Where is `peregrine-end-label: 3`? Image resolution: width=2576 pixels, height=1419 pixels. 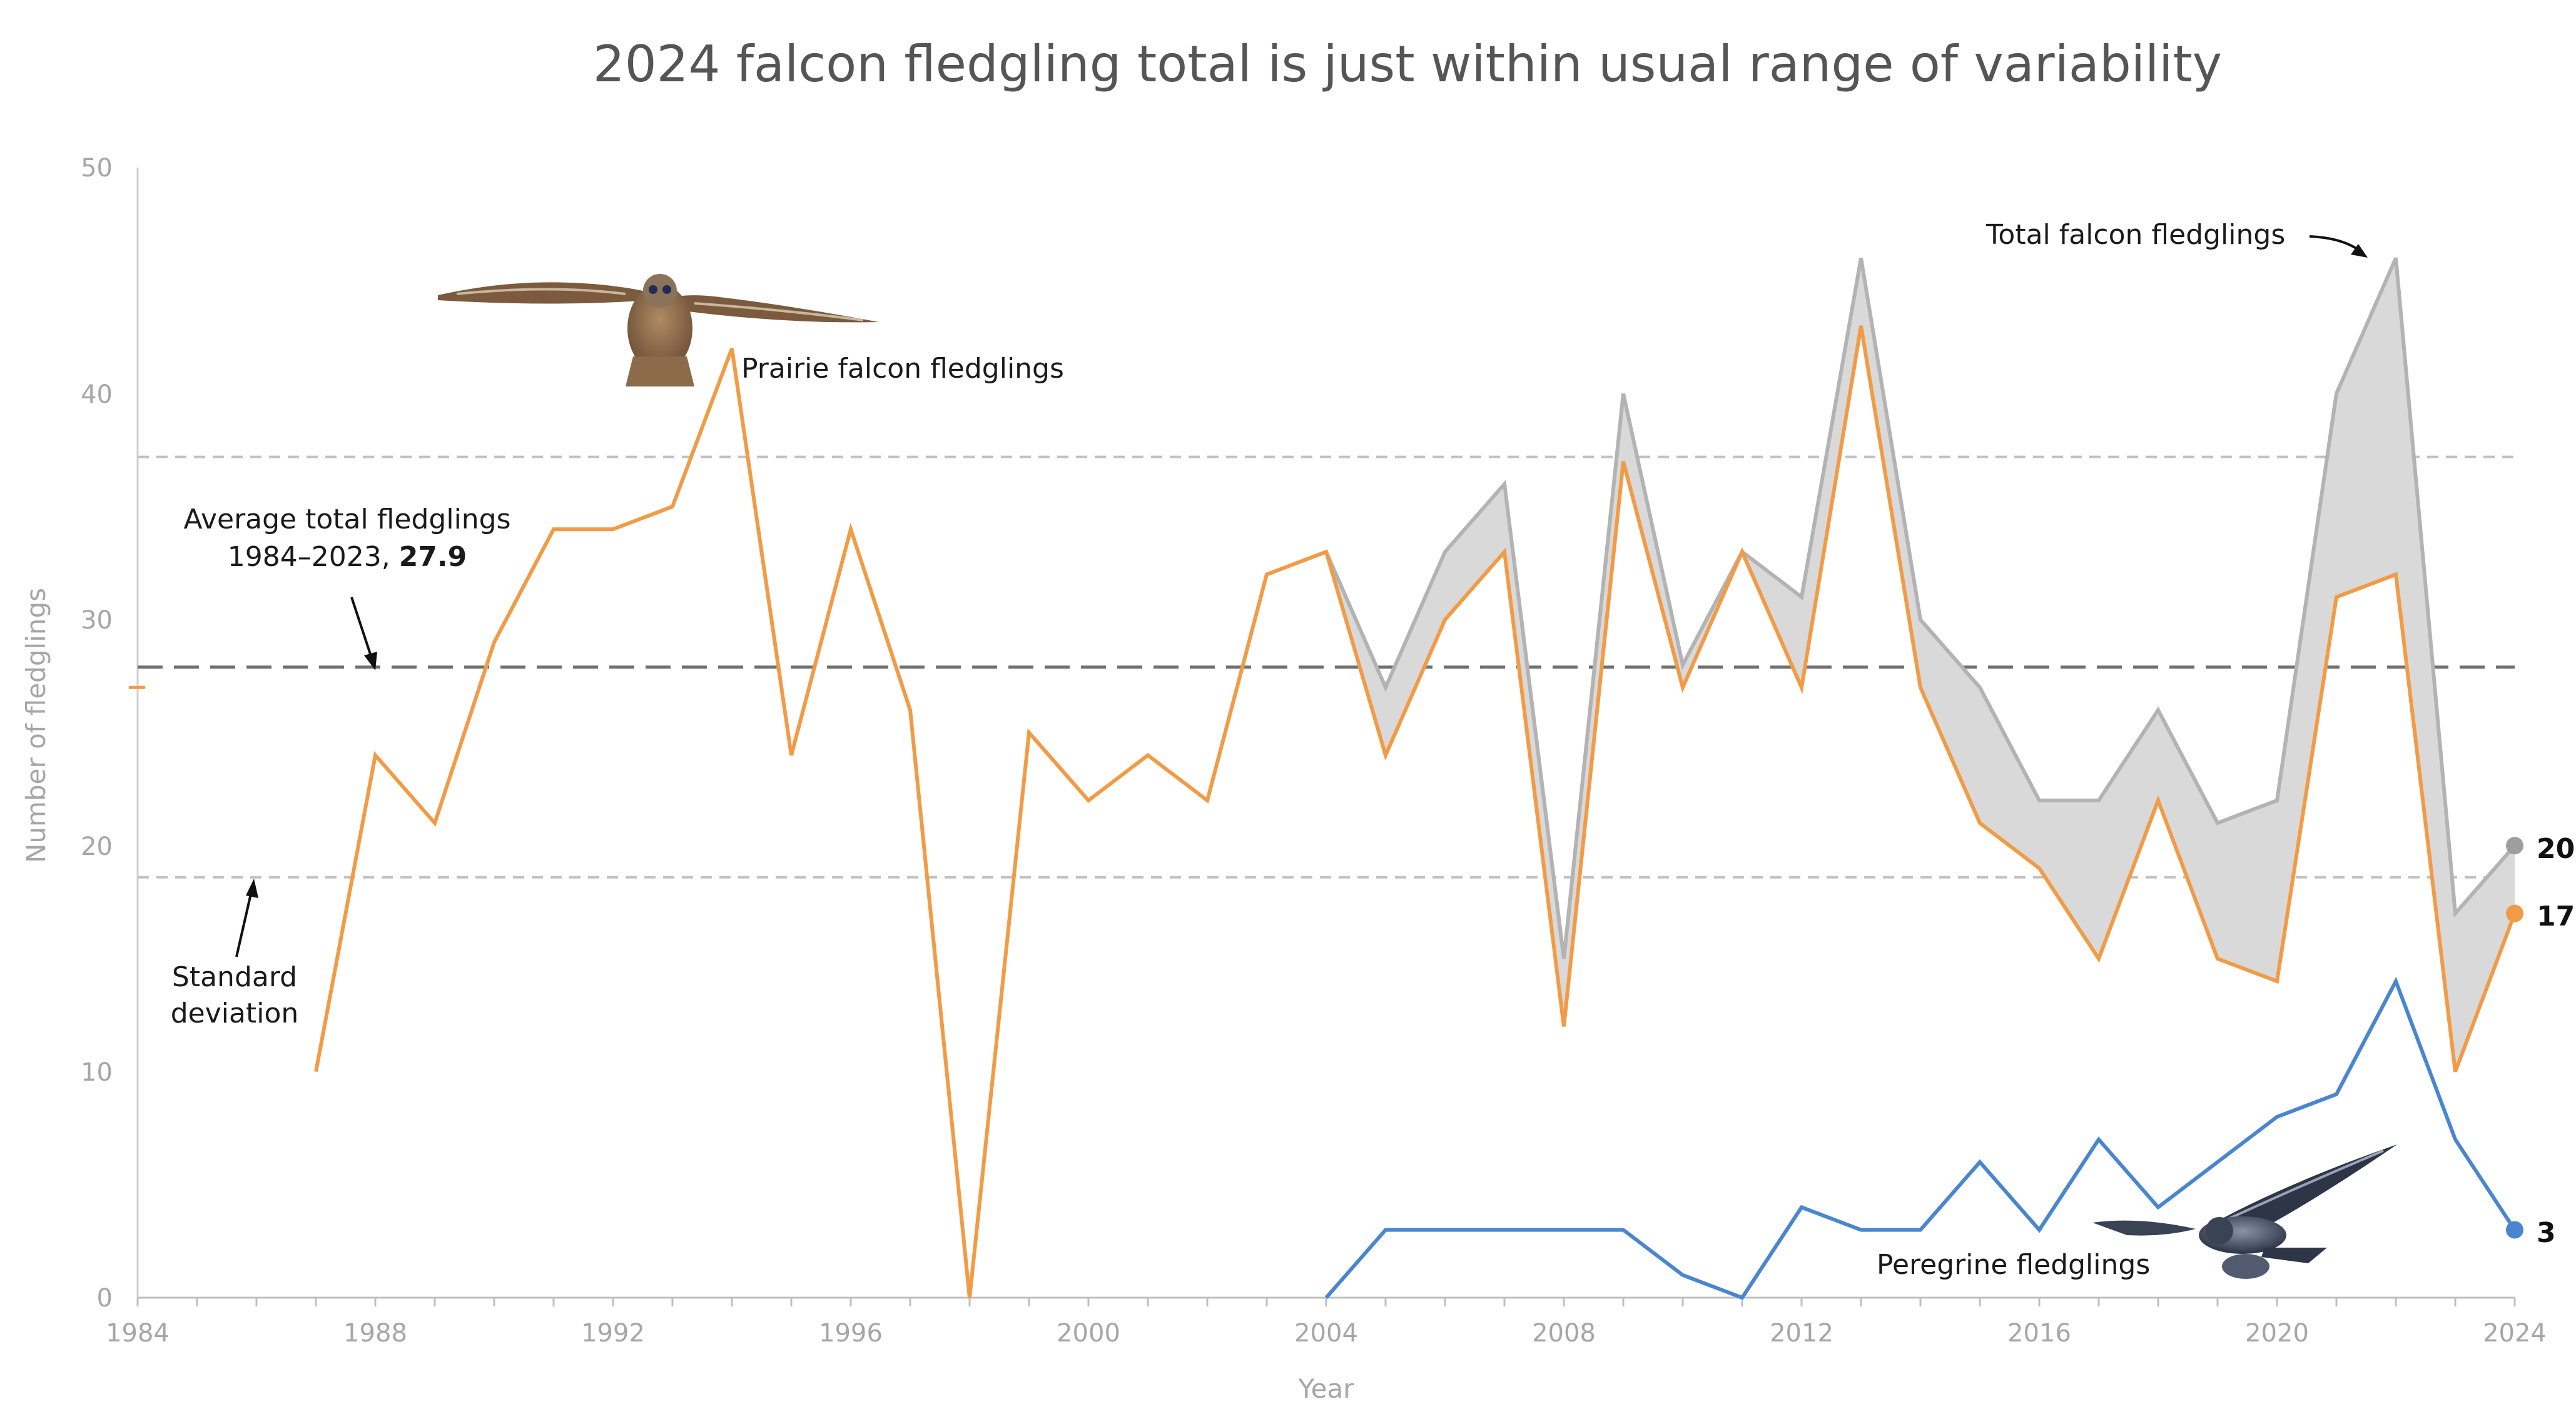 peregrine-end-label: 3 is located at coordinates (2546, 1233).